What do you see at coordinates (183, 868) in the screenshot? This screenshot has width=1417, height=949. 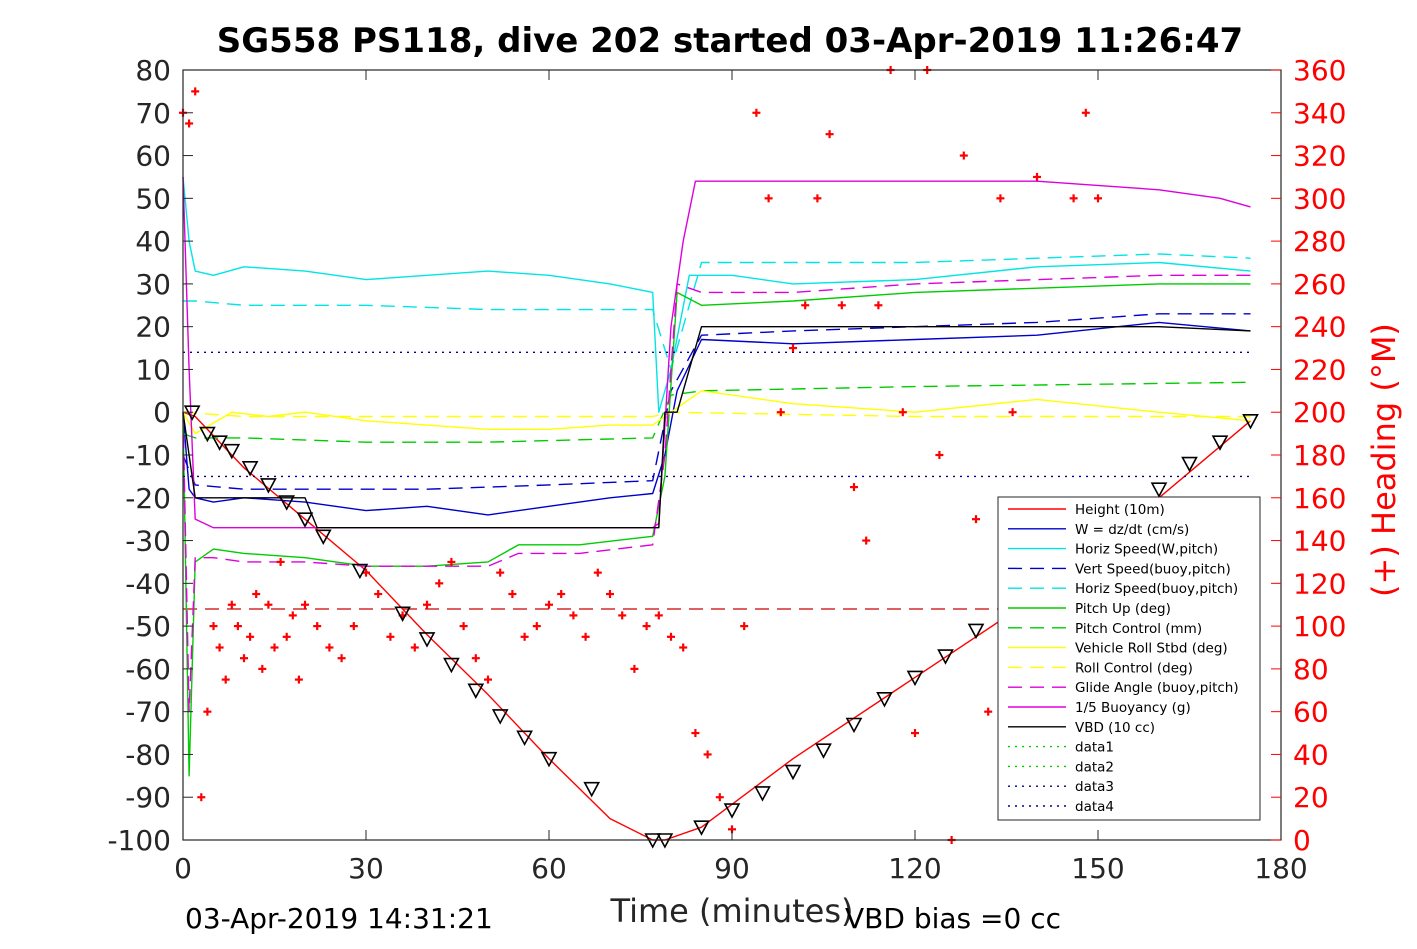 I see `x-tick-label: 0` at bounding box center [183, 868].